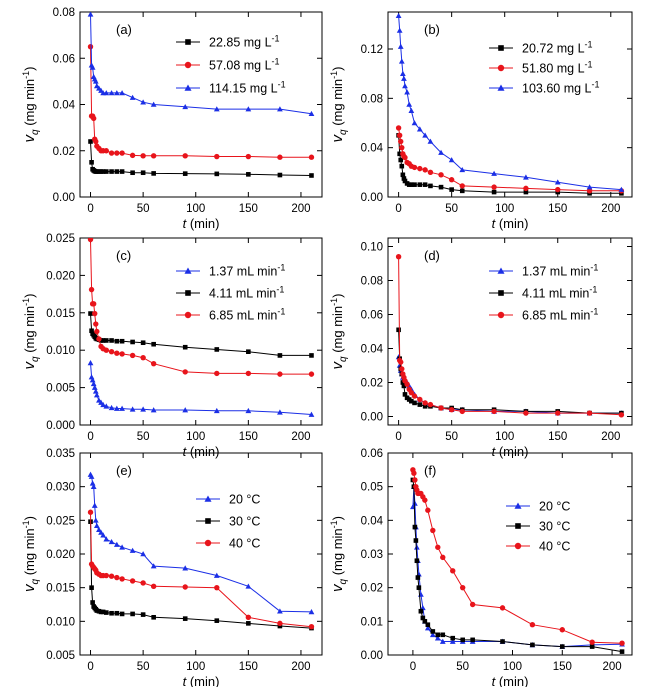 The image size is (664, 692). What do you see at coordinates (432, 255) in the screenshot?
I see `panel-label: (d)` at bounding box center [432, 255].